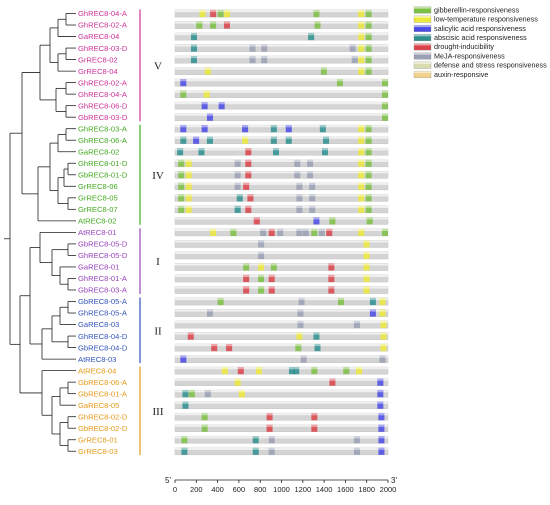 The width and height of the screenshot is (550, 505). What do you see at coordinates (103, 255) in the screenshot?
I see `gene-label: GhREC8-05-D` at bounding box center [103, 255].